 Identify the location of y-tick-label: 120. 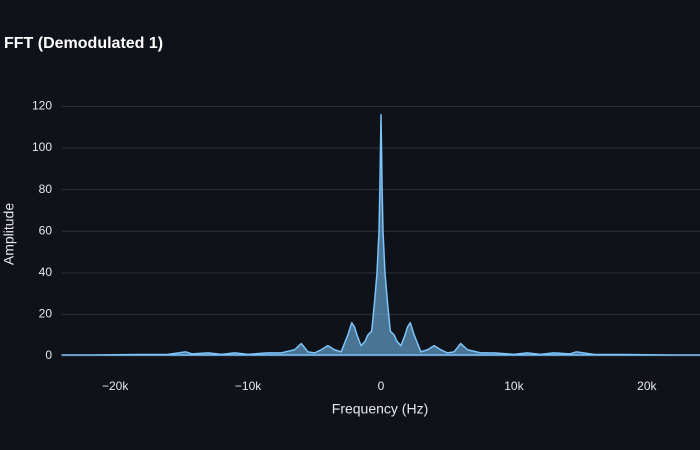
(42, 106).